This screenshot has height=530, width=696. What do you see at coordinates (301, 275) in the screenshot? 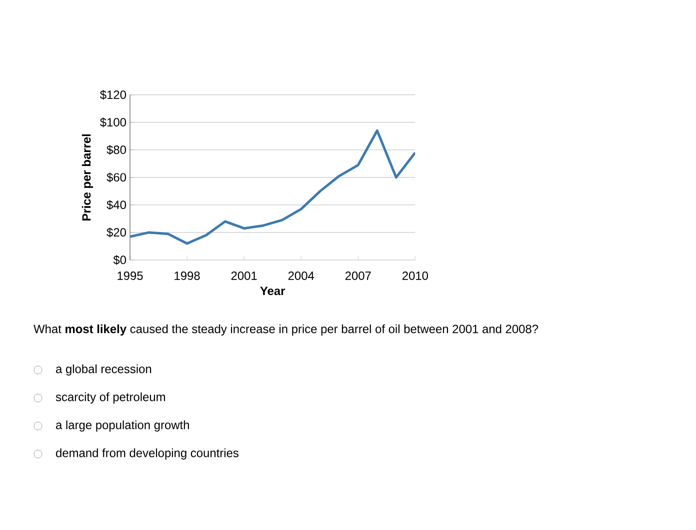
I see `x-tick-label: 2004` at bounding box center [301, 275].